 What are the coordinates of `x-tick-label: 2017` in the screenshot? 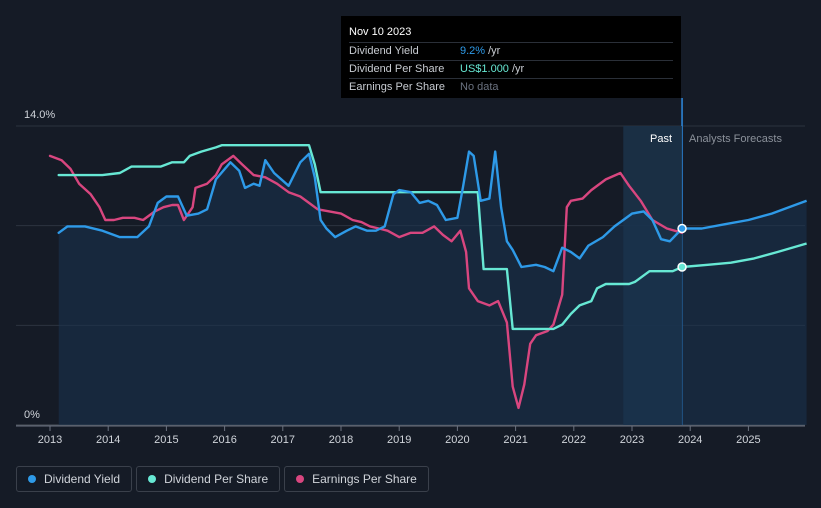 It's located at (283, 440).